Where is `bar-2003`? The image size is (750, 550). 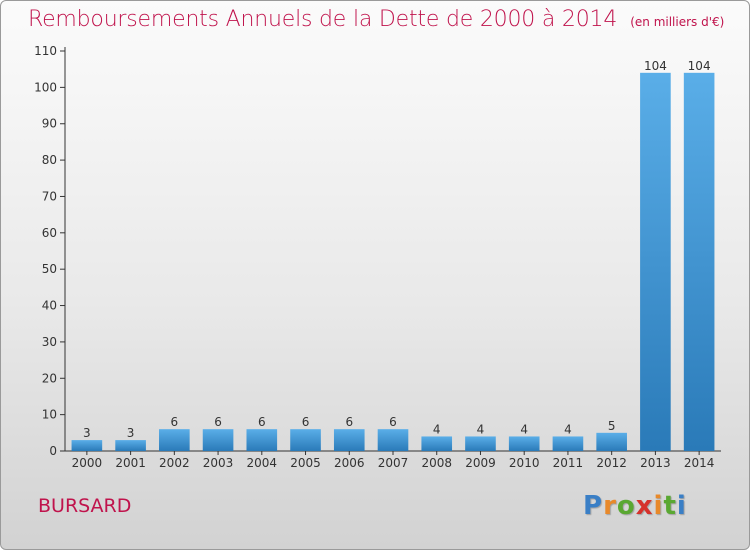
bar-2003 is located at coordinates (218, 440).